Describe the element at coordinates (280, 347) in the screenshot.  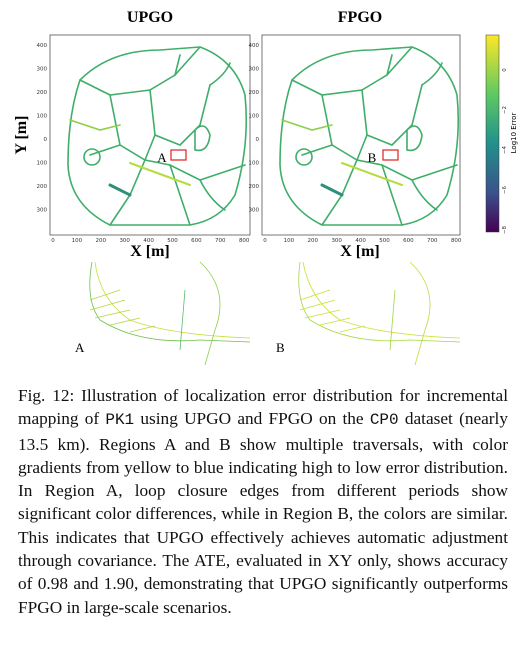
I see `zoom-label: B` at that location.